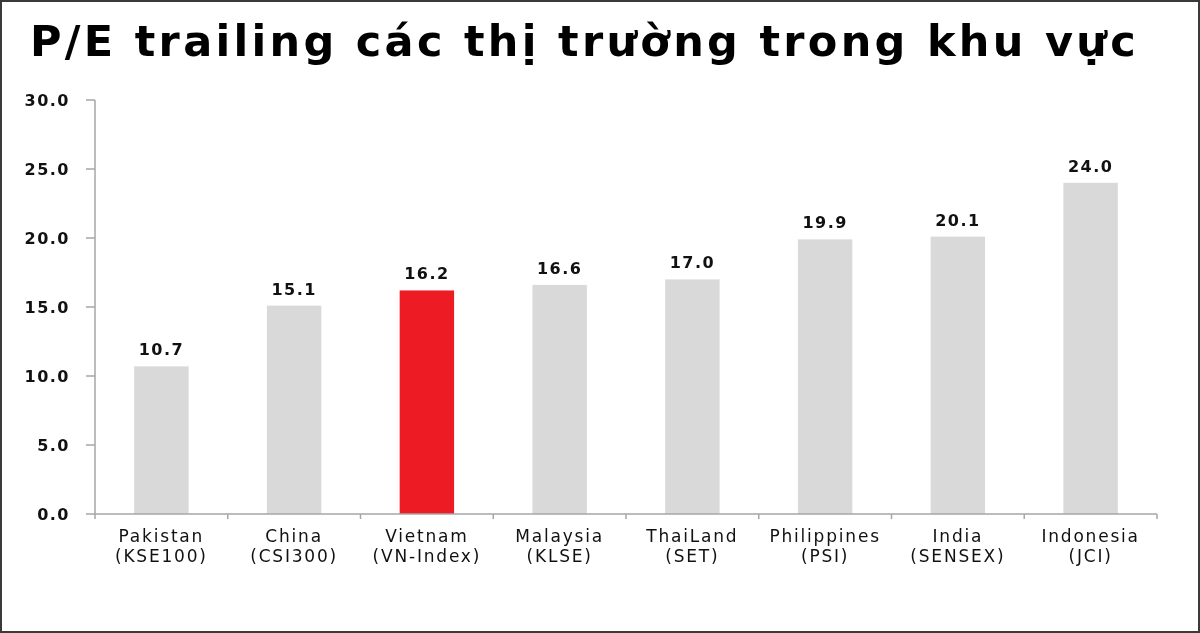 This screenshot has height=633, width=1200. I want to click on x-tick-label: Malaysia (KLSE), so click(559, 546).